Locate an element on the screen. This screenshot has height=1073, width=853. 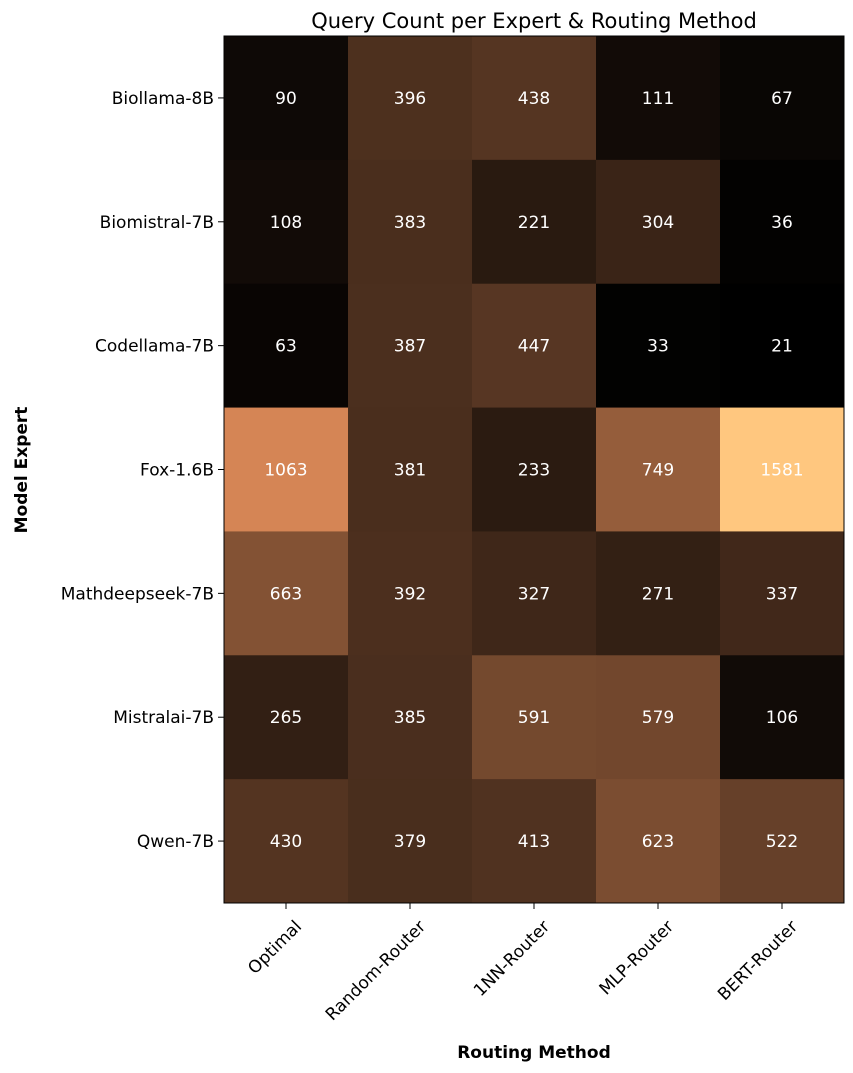
cell-value-label: 623 is located at coordinates (658, 842).